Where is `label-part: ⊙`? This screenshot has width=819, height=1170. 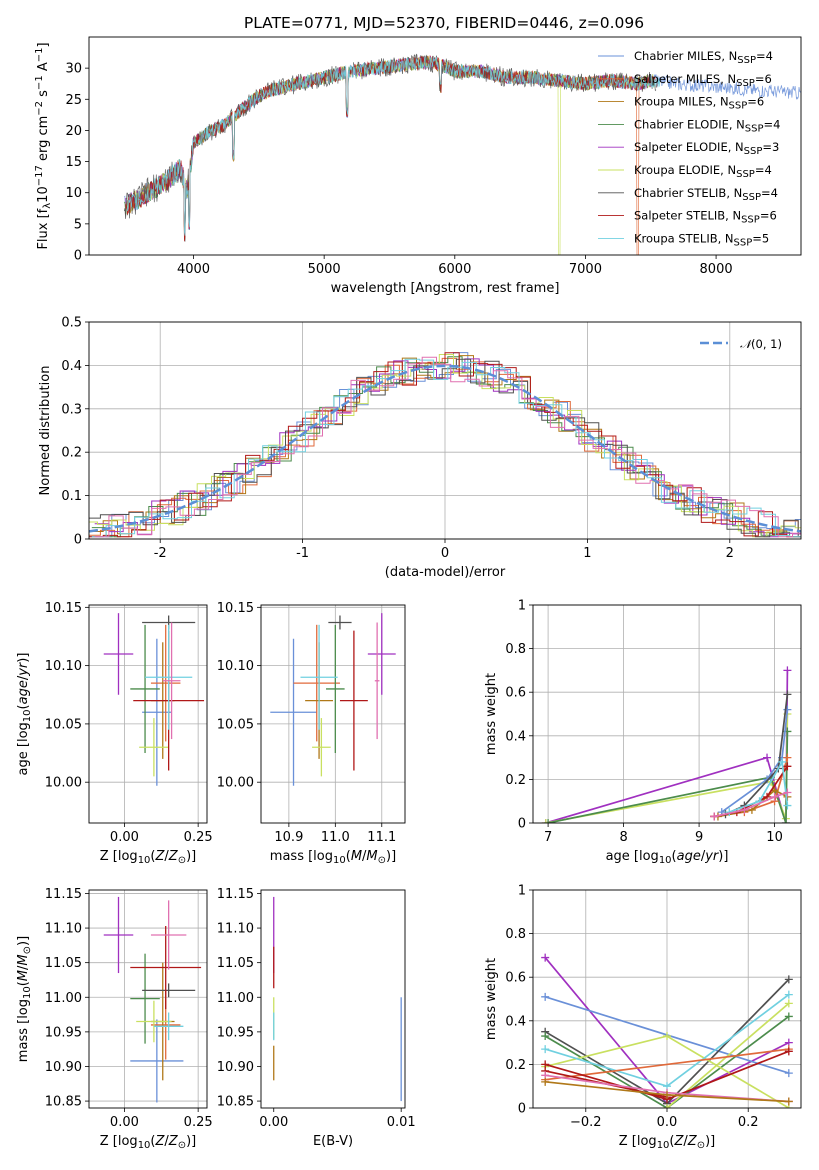 label-part: ⊙ is located at coordinates (182, 860).